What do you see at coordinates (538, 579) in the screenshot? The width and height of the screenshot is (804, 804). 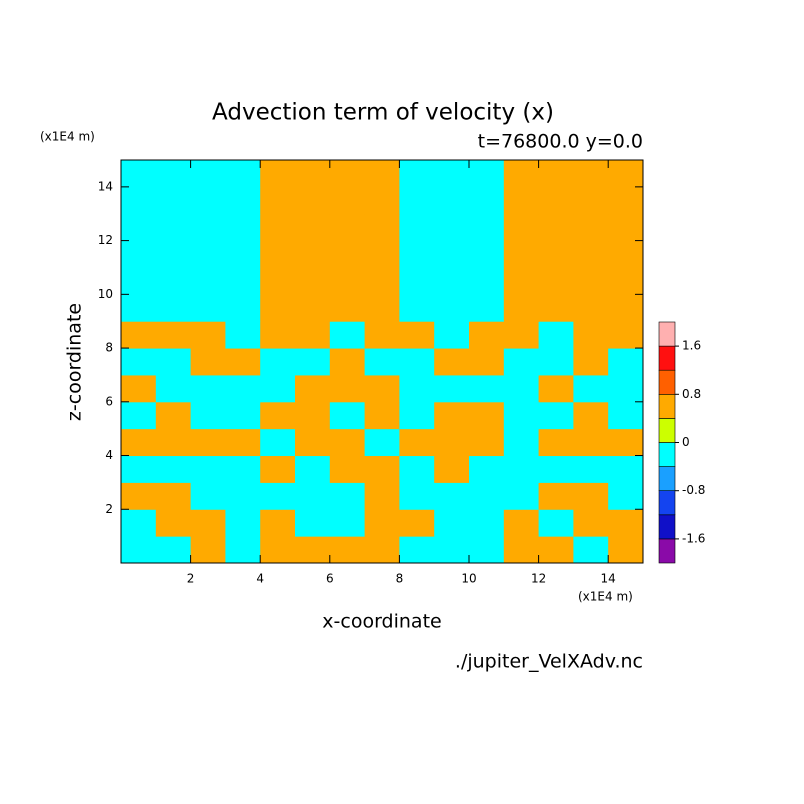 I see `x-tick-label: 12` at bounding box center [538, 579].